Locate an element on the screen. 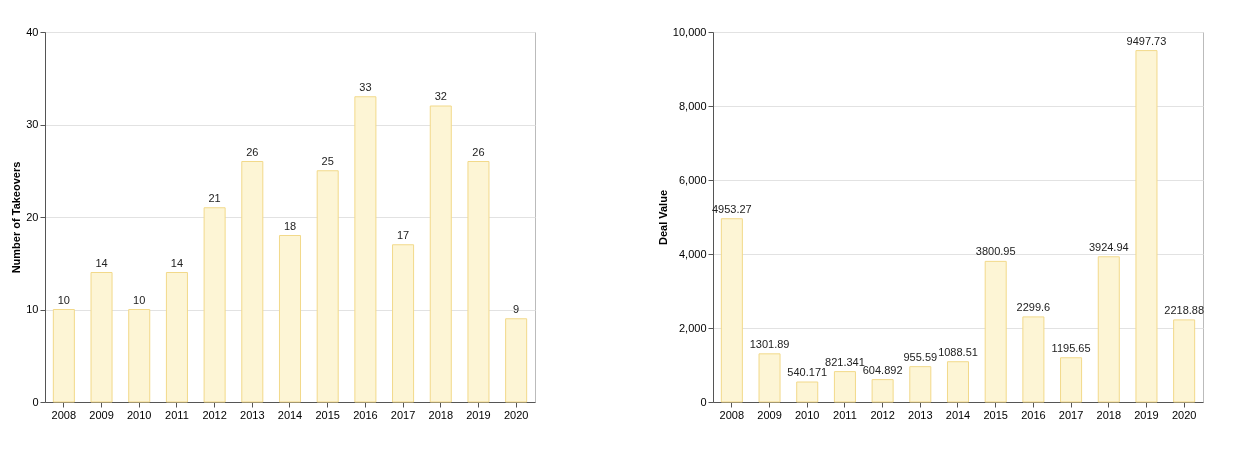  data-label: 32 is located at coordinates (440, 96).